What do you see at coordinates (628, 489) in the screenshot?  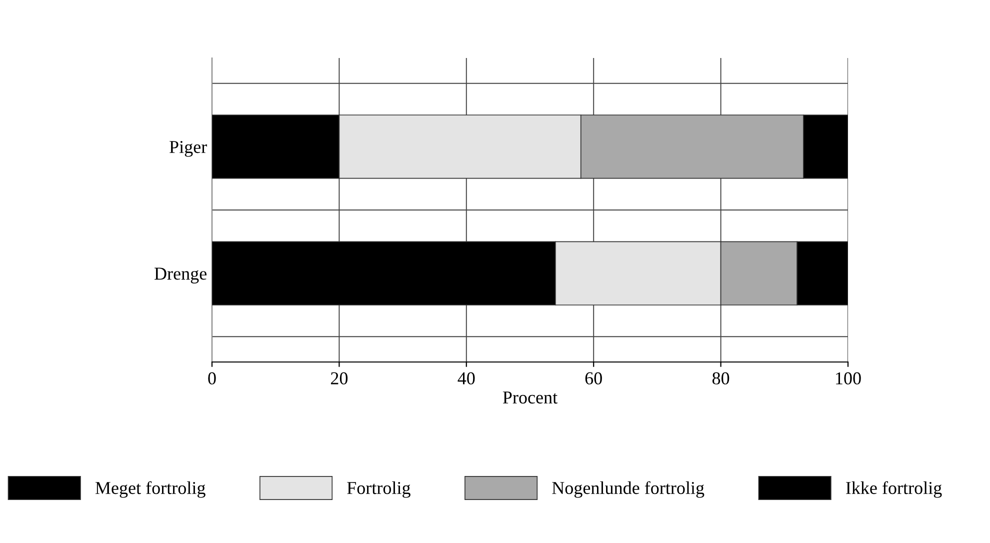 I see `legend-label: Nogenlunde fortrolig` at bounding box center [628, 489].